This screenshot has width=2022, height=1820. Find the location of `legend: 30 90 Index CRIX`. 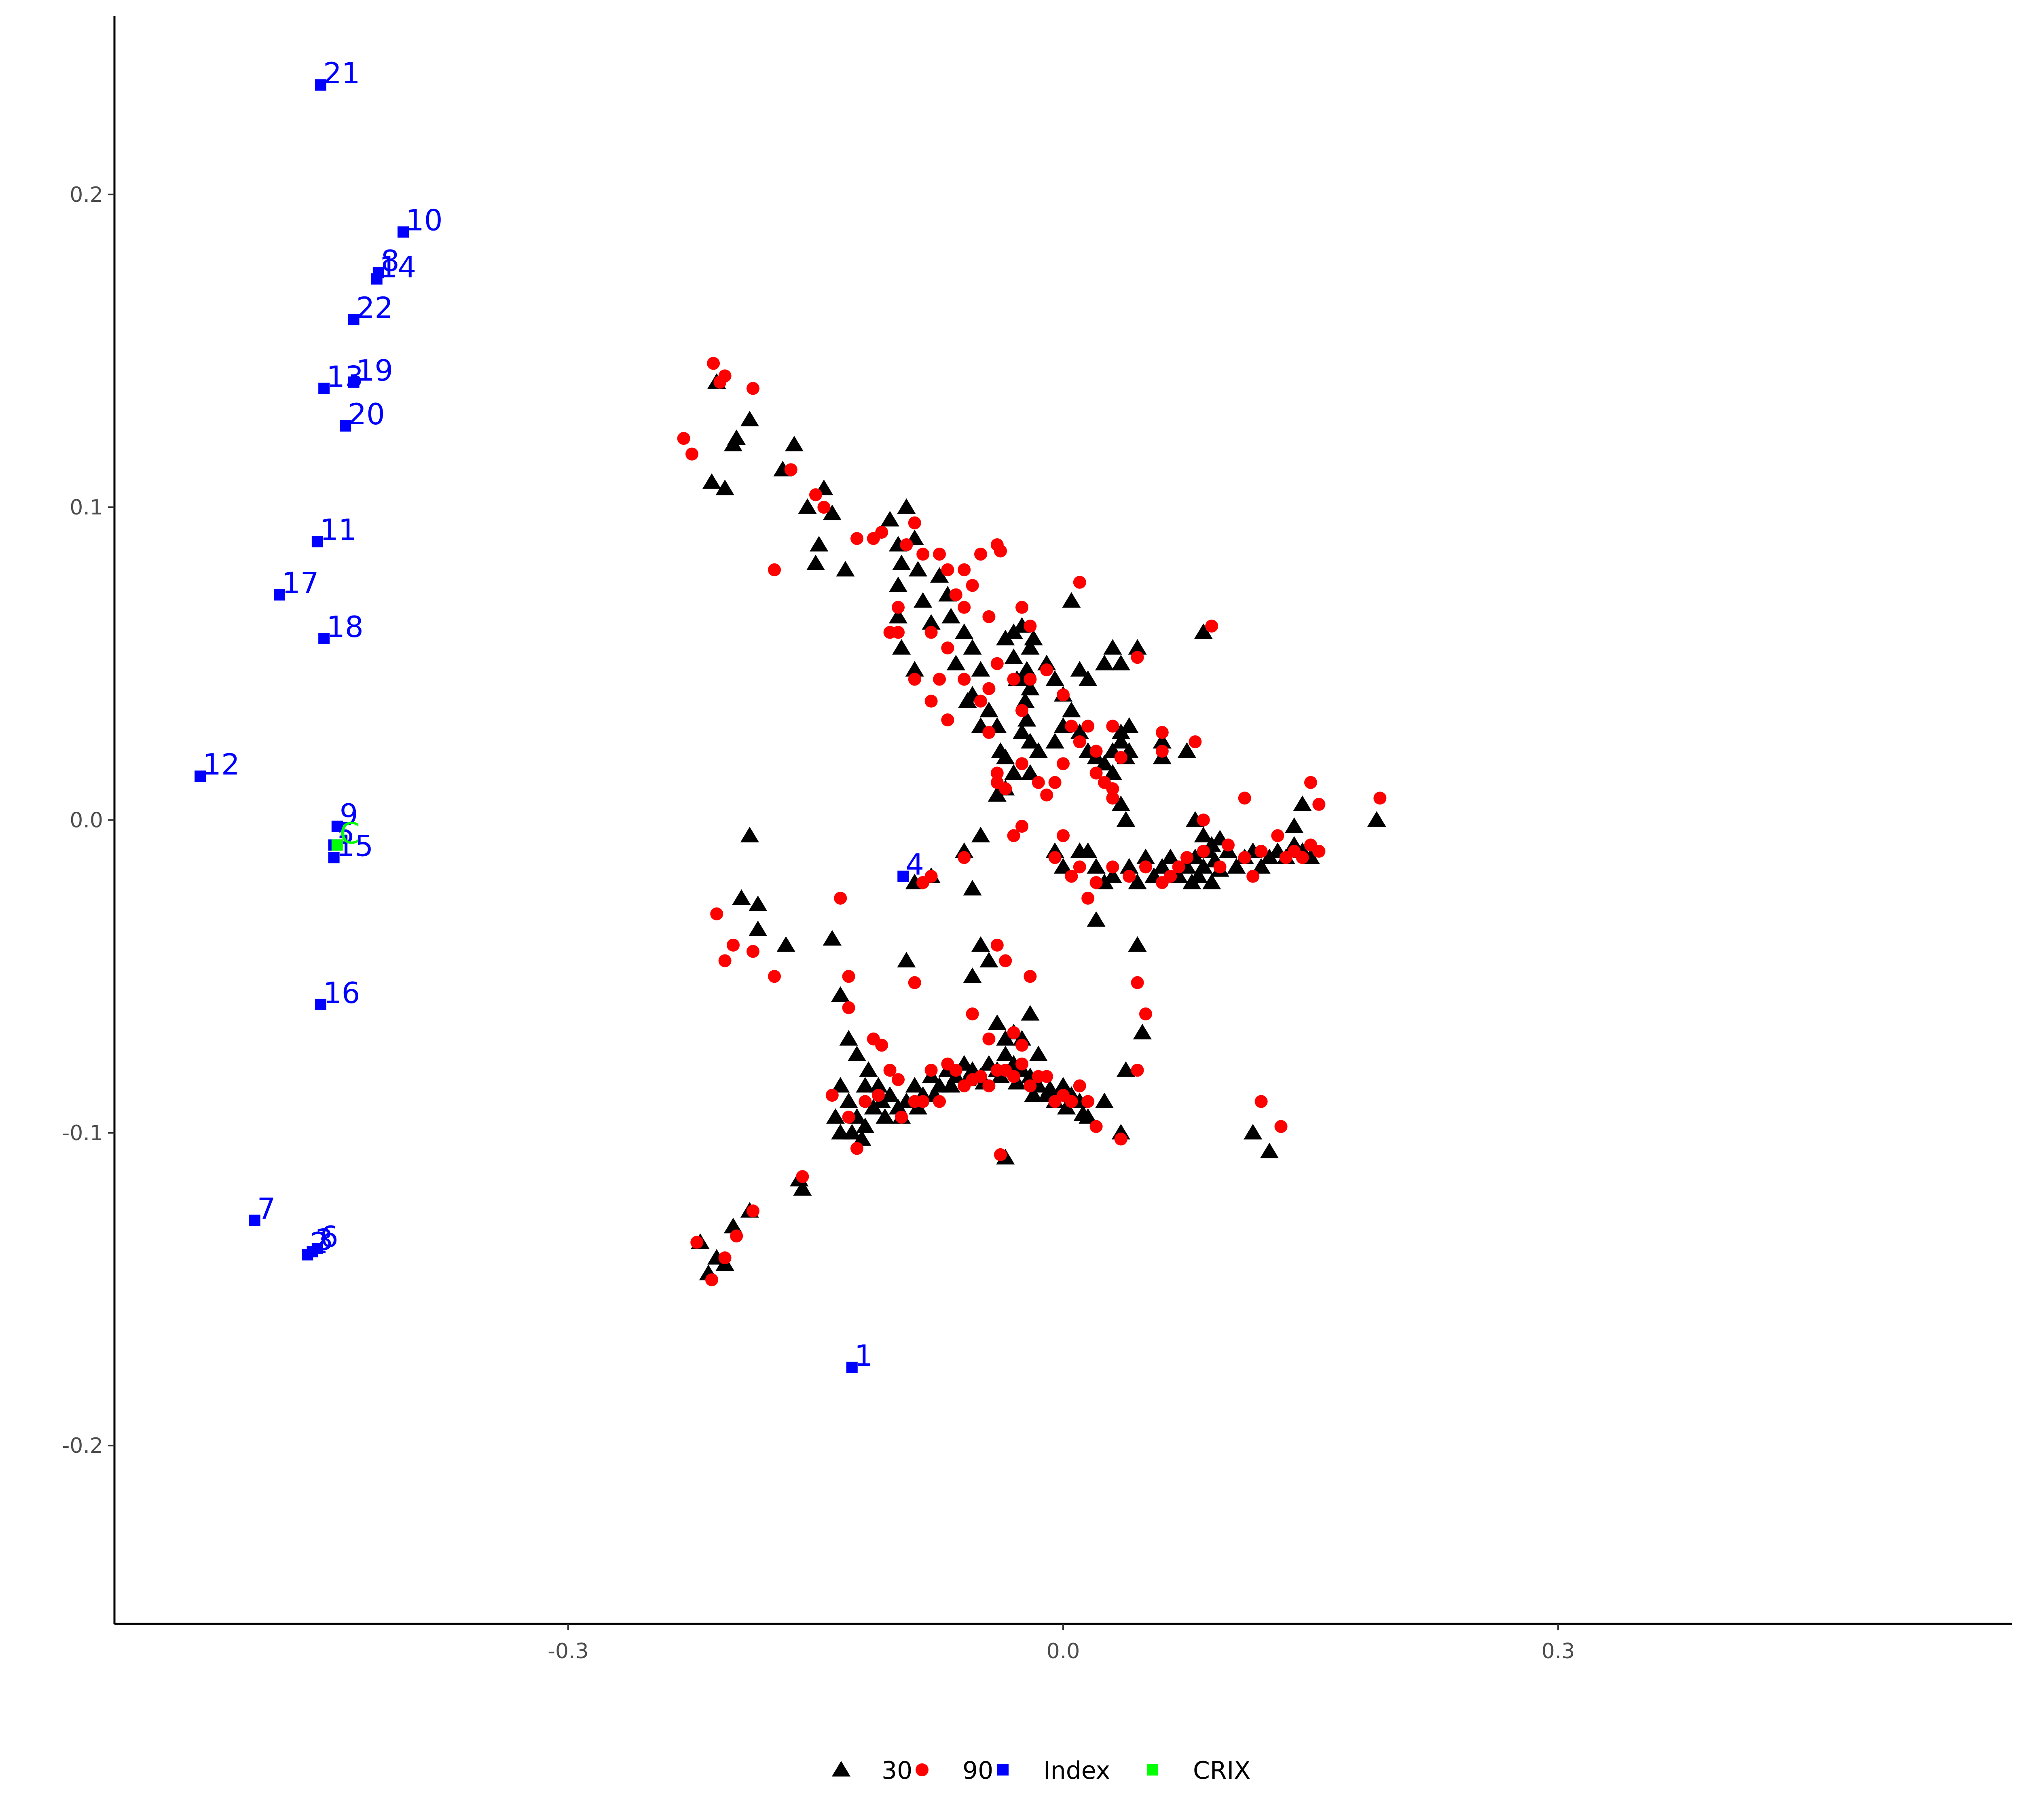

legend: 30 90 Index CRIX is located at coordinates (1040, 1771).